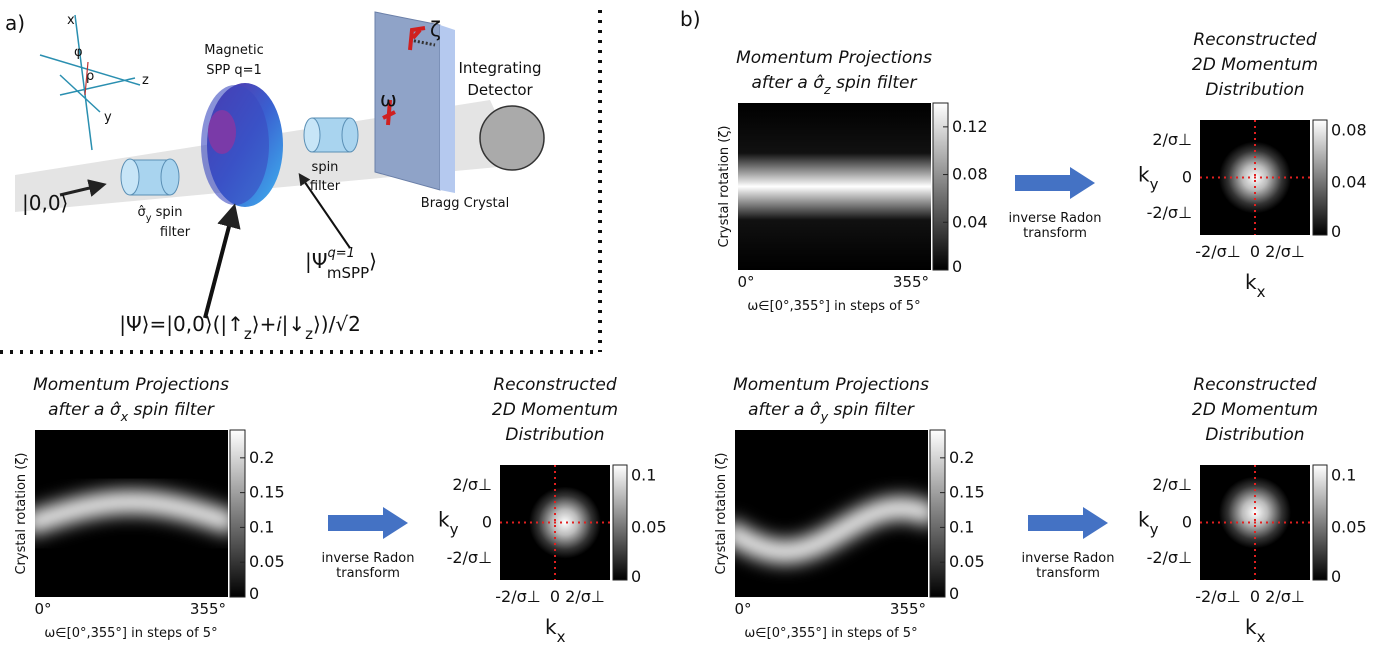  What do you see at coordinates (1148, 177) in the screenshot?
I see `y-axis-label: ky` at bounding box center [1148, 177].